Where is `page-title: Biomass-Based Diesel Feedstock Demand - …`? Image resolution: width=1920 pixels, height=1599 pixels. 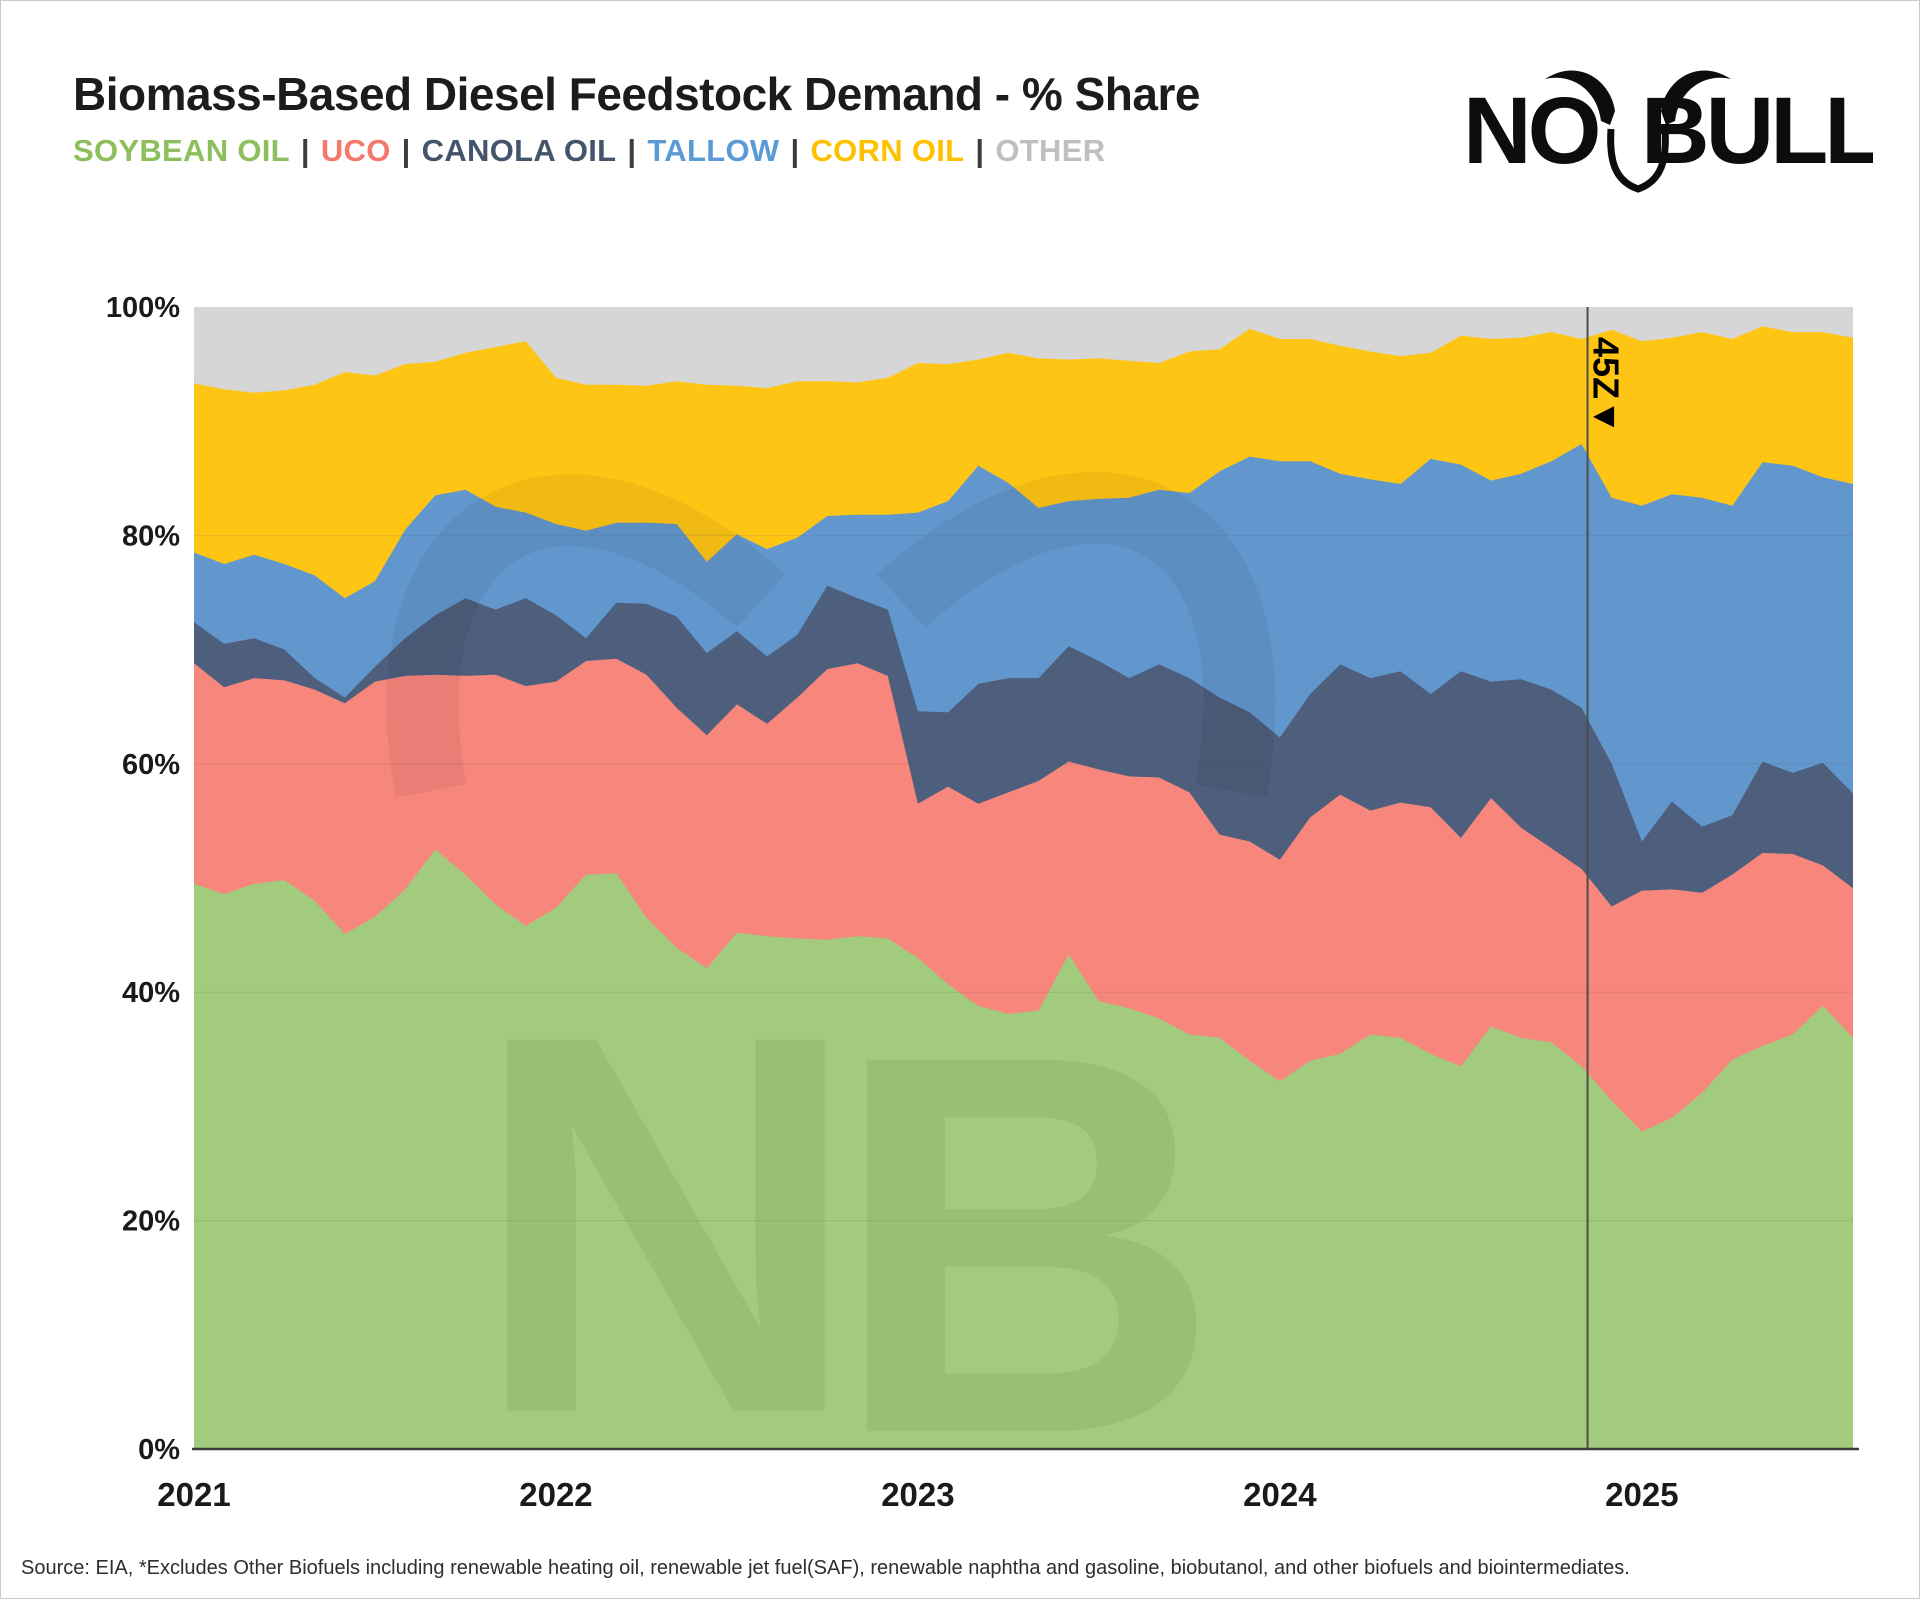
page-title: Biomass-Based Diesel Feedstock Demand - … is located at coordinates (636, 94).